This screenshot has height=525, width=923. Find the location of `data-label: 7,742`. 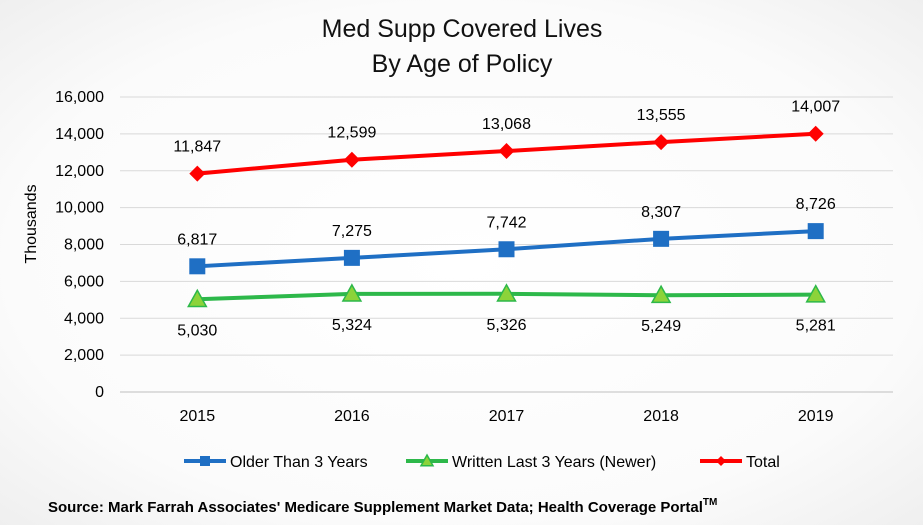

data-label: 7,742 is located at coordinates (506, 222).